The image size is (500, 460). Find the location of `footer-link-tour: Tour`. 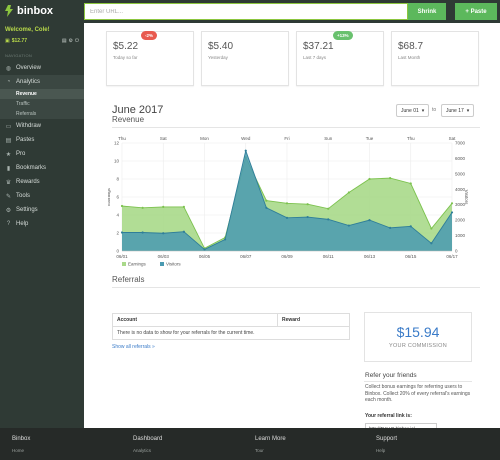

footer-link-tour: Tour is located at coordinates (259, 450).